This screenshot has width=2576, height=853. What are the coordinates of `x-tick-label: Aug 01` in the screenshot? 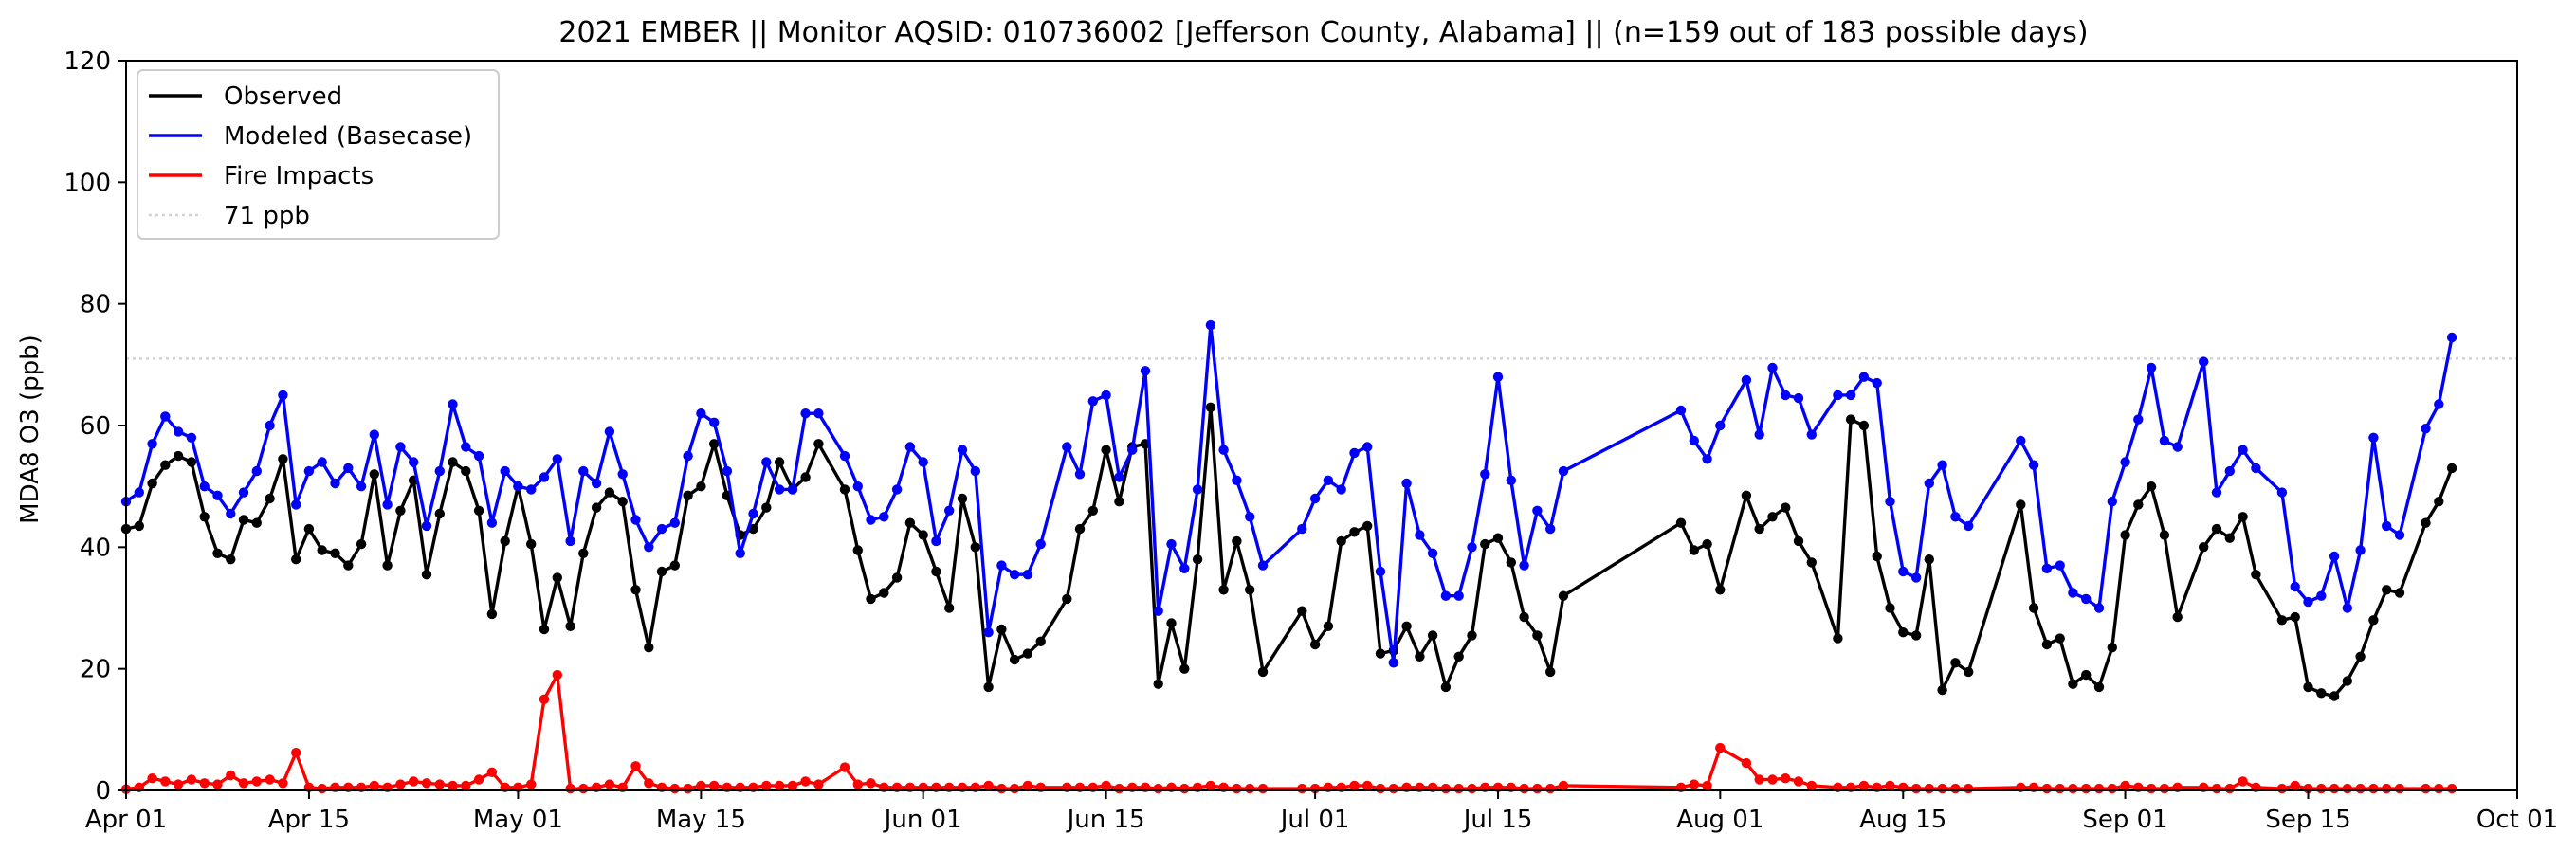 It's located at (1719, 820).